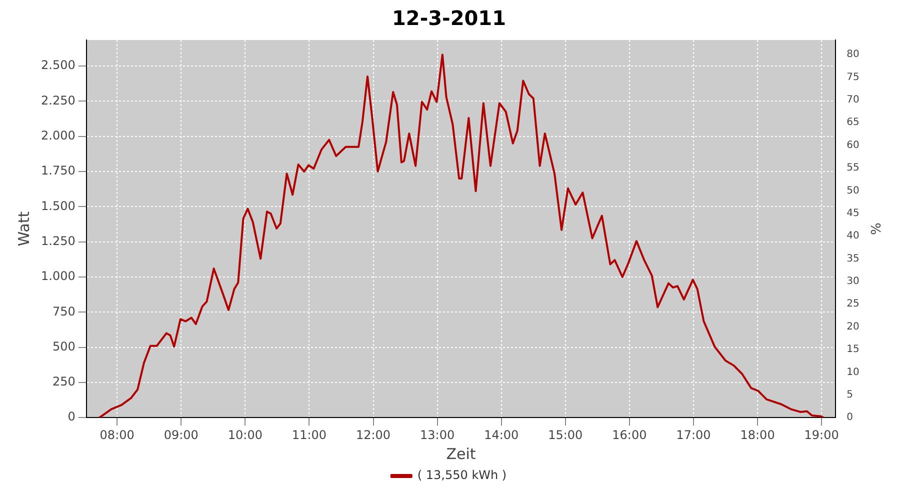  Describe the element at coordinates (853, 100) in the screenshot. I see `y2-tick-label: 70` at that location.